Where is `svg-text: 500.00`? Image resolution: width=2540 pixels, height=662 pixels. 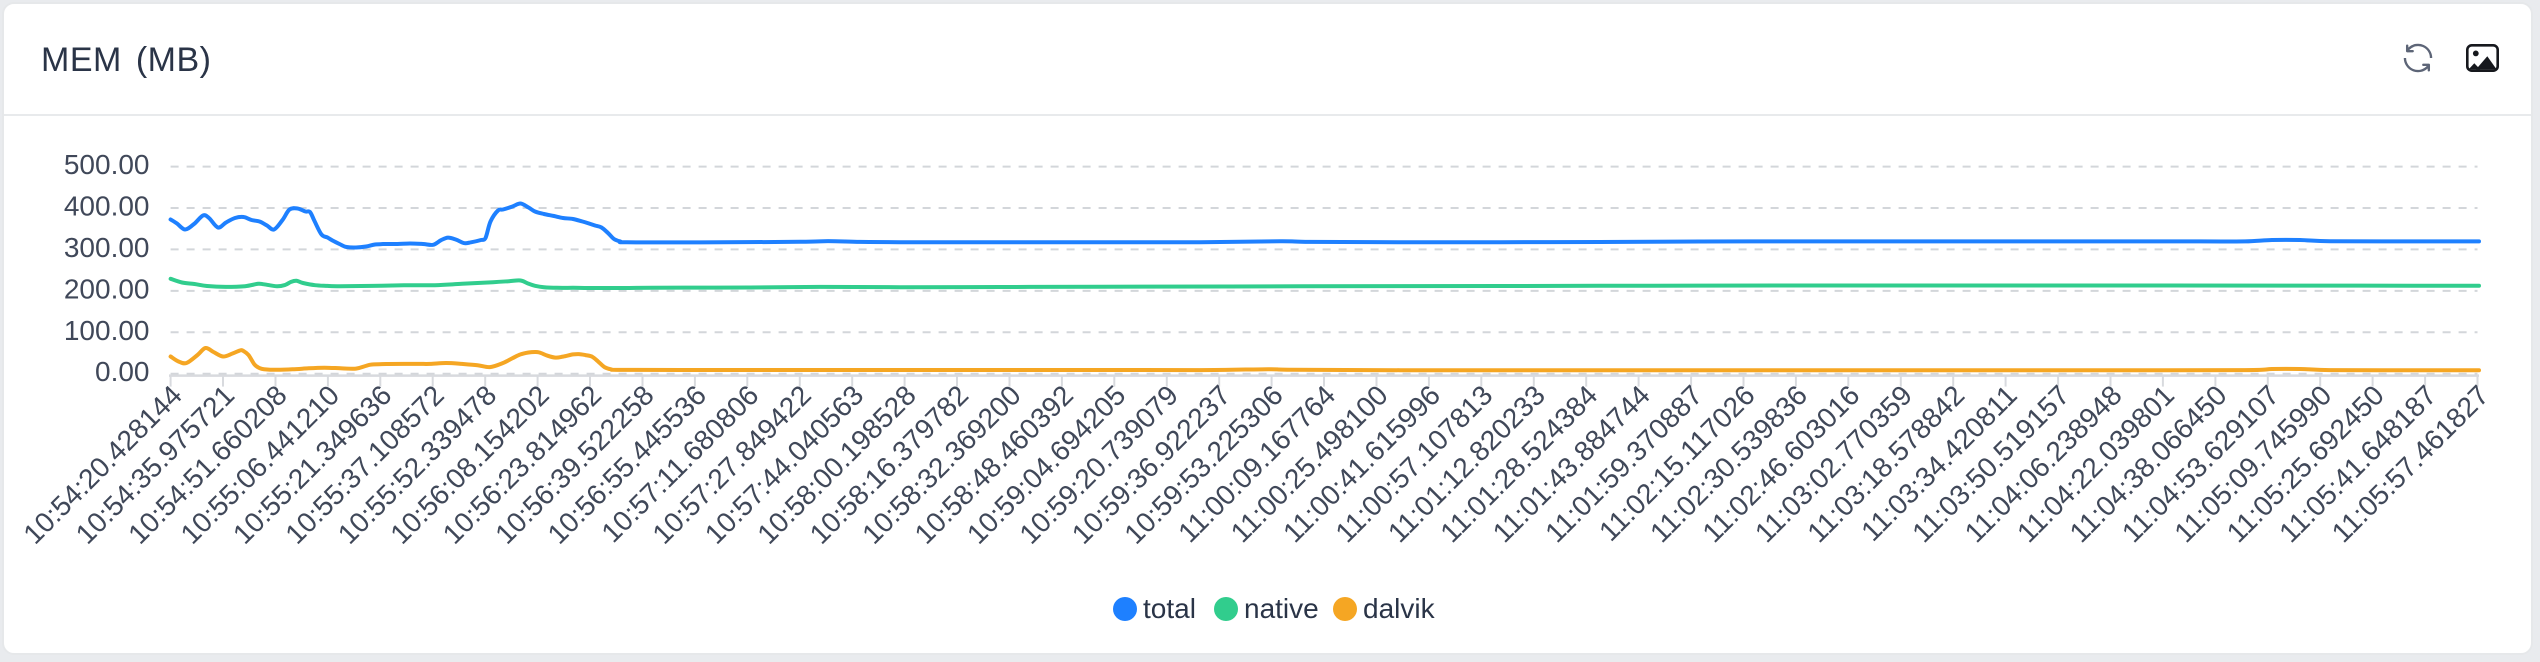
svg-text: 500.00 is located at coordinates (107, 164).